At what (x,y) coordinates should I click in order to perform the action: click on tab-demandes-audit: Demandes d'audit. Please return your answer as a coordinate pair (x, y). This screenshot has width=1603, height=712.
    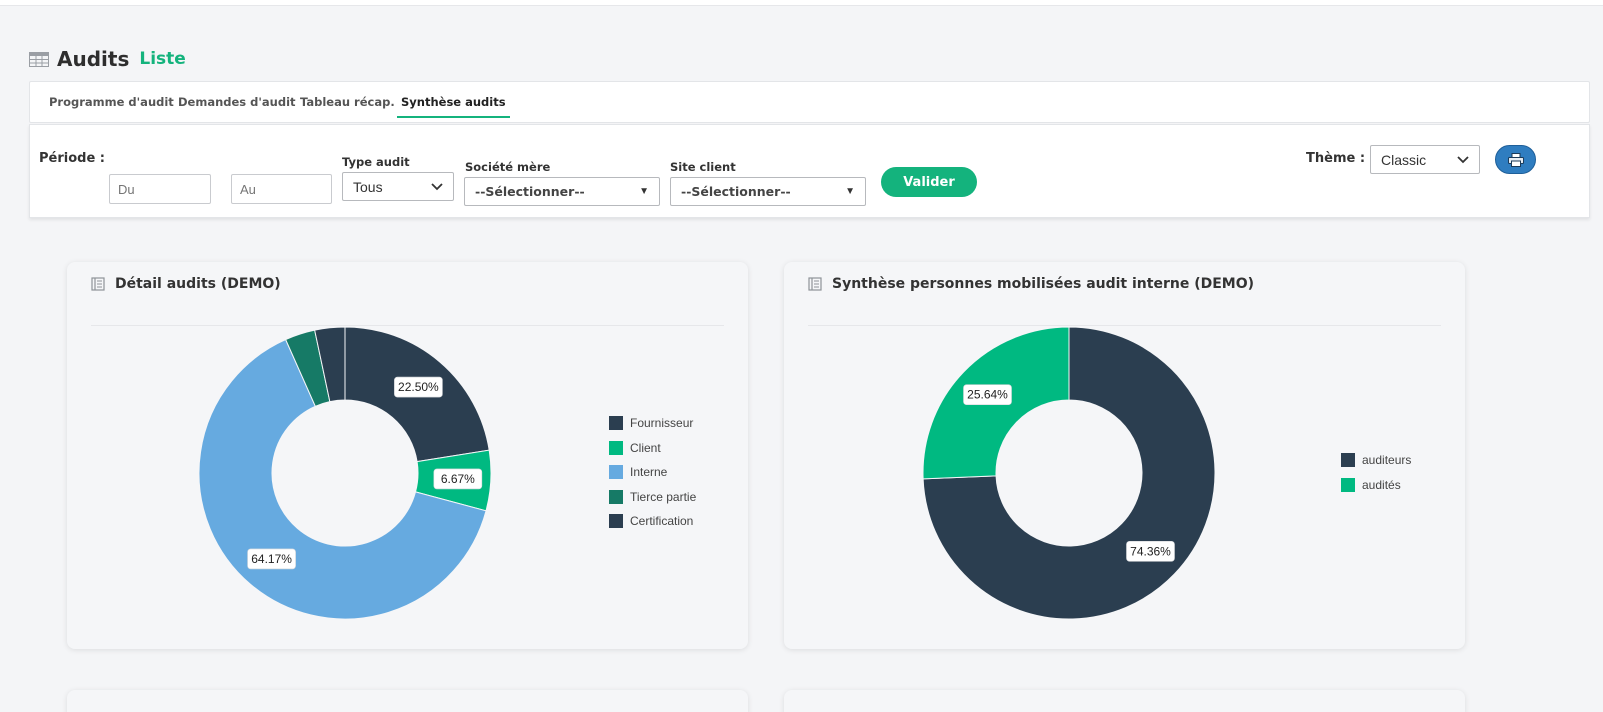
    Looking at the image, I should click on (237, 102).